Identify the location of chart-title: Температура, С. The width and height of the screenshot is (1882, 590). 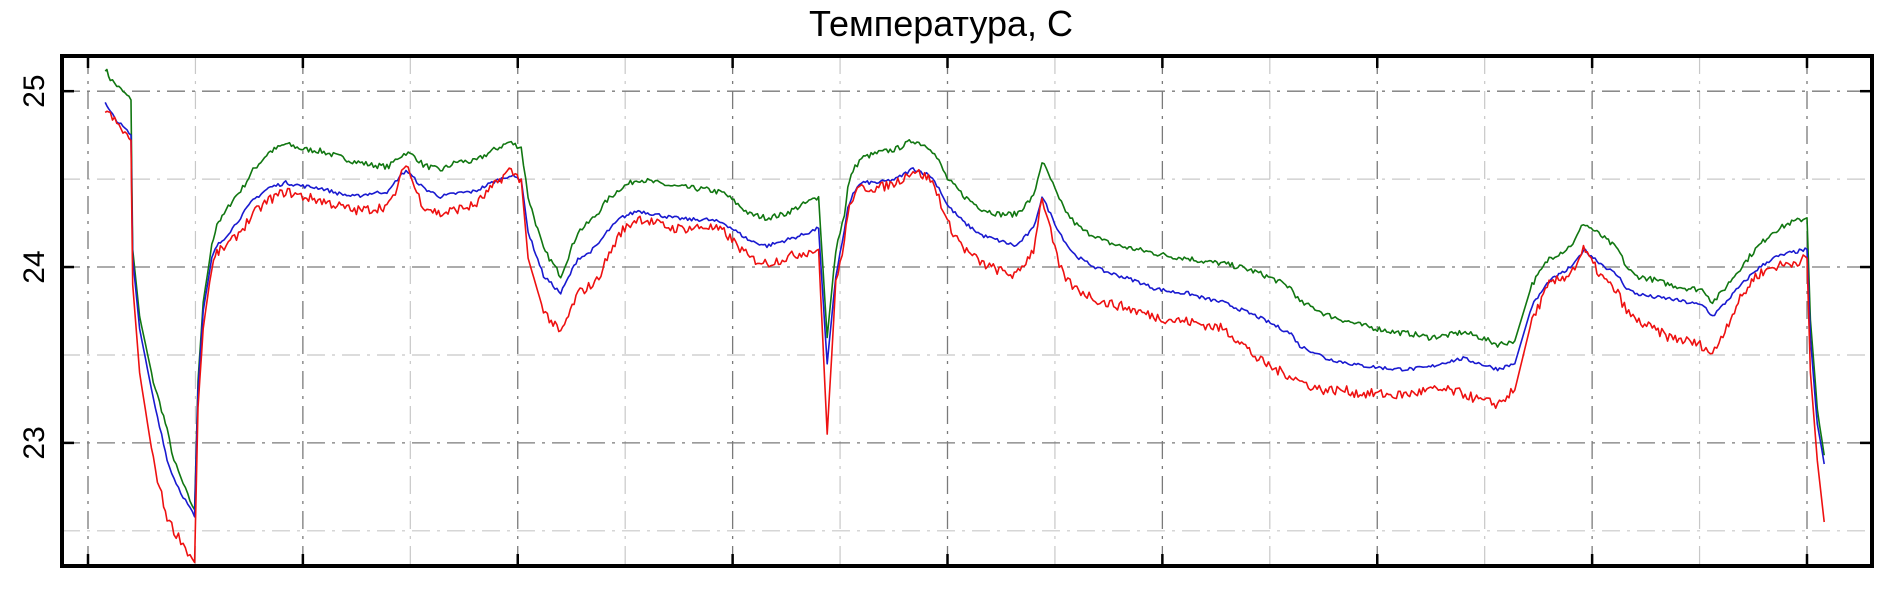
(941, 23).